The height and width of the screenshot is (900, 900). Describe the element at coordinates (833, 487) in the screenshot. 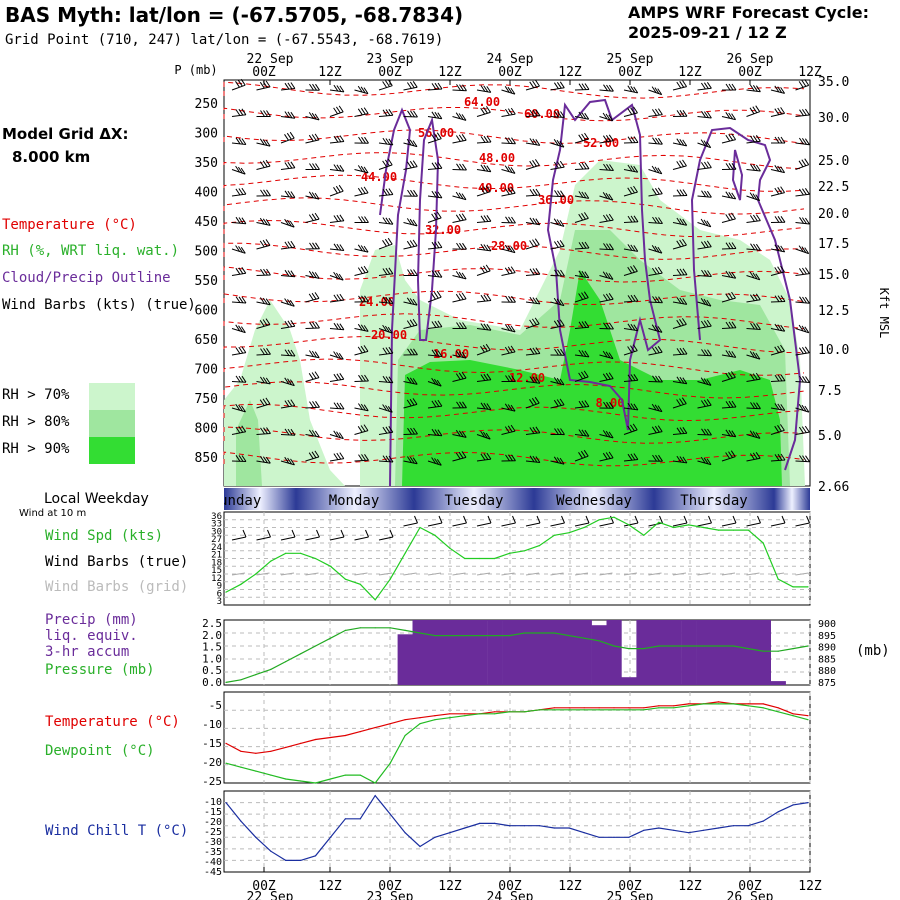

I see `kft-tick-label: 2.66` at that location.